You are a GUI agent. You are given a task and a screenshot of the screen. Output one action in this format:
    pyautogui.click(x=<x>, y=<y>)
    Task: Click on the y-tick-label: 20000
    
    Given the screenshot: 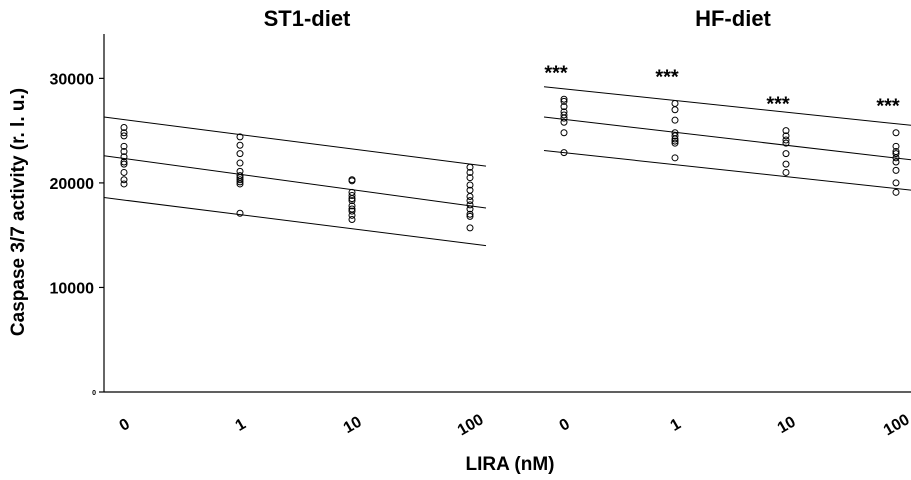 What is the action you would take?
    pyautogui.click(x=72, y=184)
    